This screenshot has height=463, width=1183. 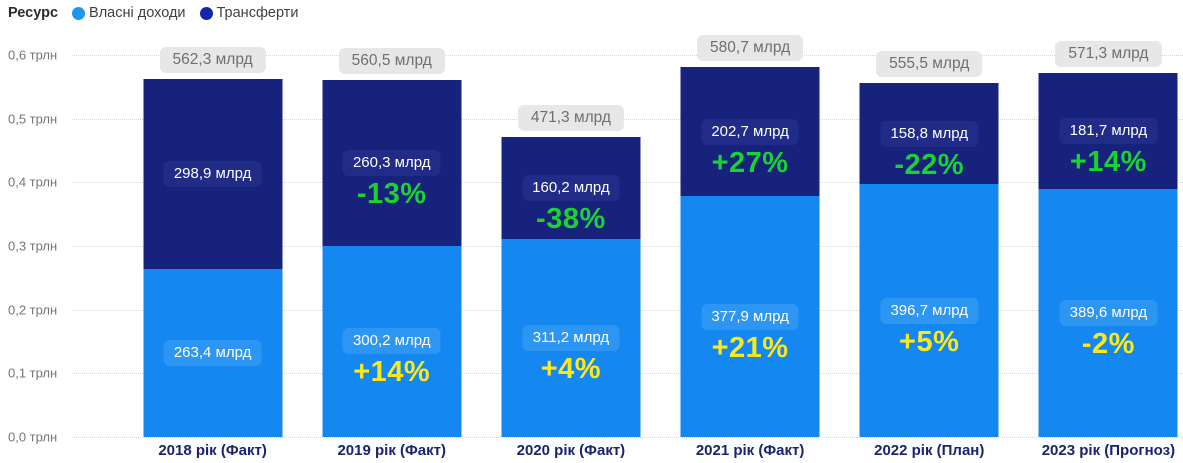 I want to click on segment-value-label: 298,9 млрд, so click(x=212, y=174).